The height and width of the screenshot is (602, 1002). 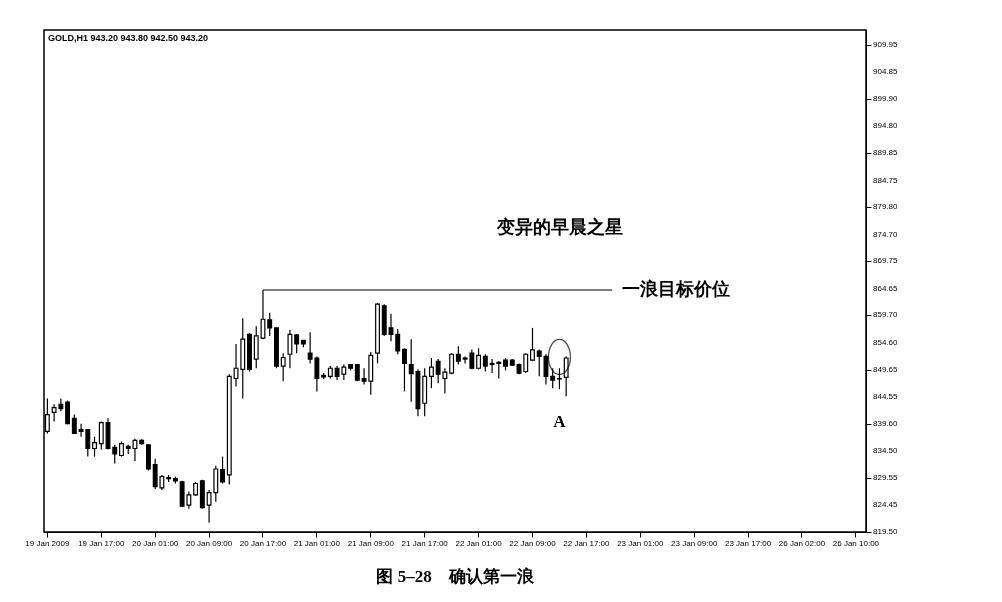 What do you see at coordinates (886, 153) in the screenshot?
I see `y-tick-label: 889.85` at bounding box center [886, 153].